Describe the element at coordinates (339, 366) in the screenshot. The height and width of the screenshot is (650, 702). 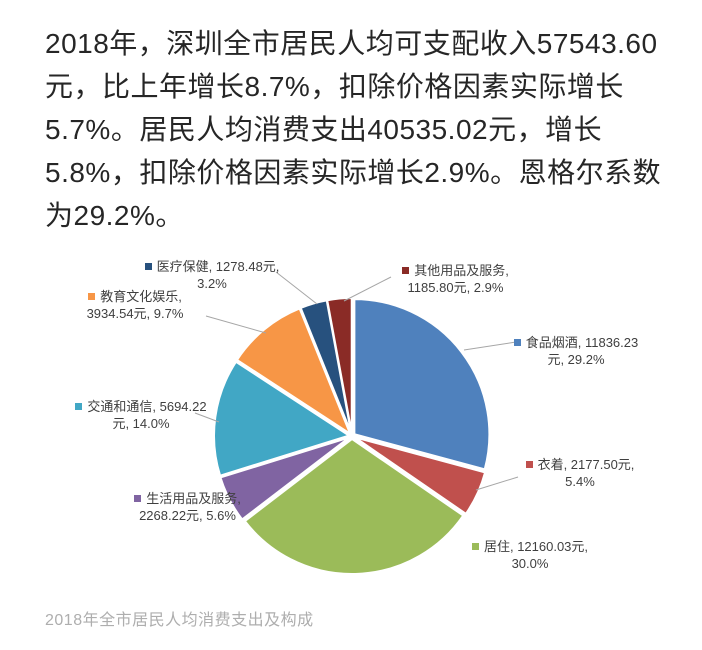
I see `pie-slice-other-goods-services` at that location.